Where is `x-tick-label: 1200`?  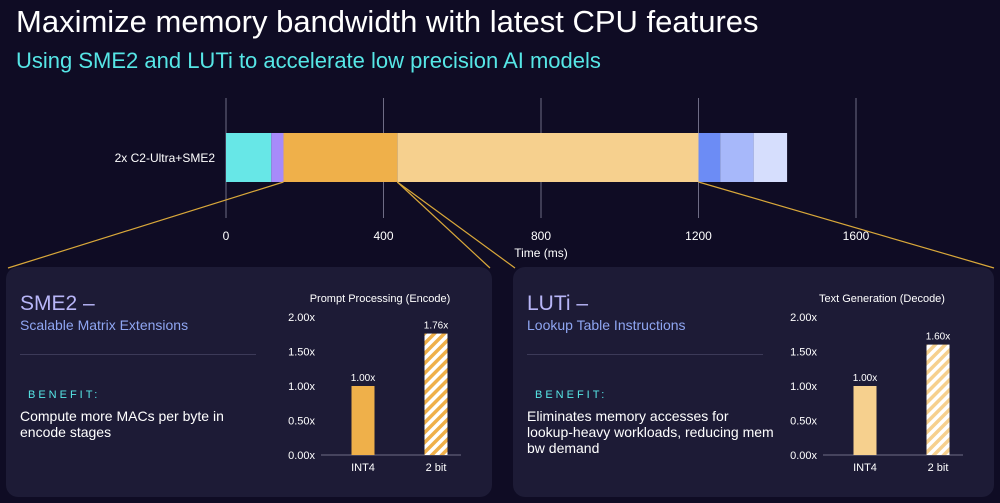 x-tick-label: 1200 is located at coordinates (698, 236).